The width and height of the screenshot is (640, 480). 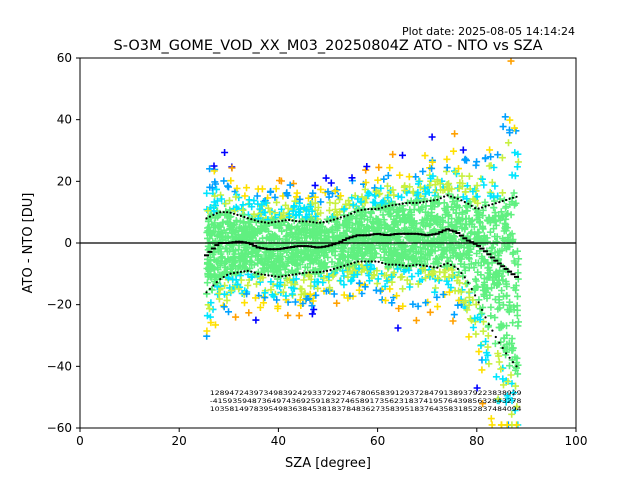 I want to click on x-tick-label: 100, so click(x=576, y=441).